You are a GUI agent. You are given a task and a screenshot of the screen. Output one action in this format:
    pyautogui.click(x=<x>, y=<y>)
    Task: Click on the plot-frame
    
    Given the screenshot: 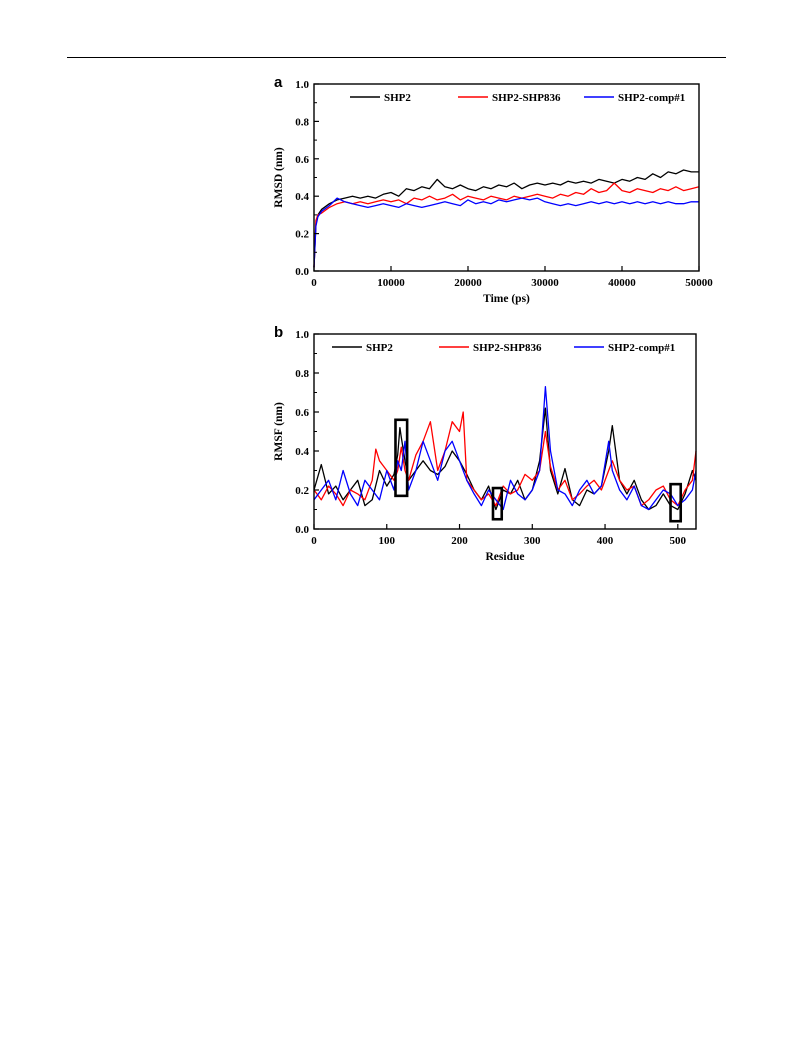 What is the action you would take?
    pyautogui.click(x=506, y=177)
    